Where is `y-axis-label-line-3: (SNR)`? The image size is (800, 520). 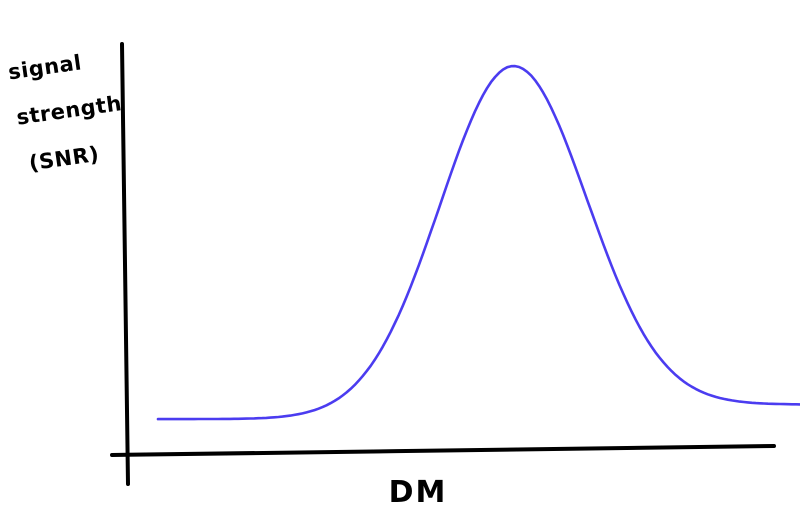 y-axis-label-line-3: (SNR) is located at coordinates (63, 159).